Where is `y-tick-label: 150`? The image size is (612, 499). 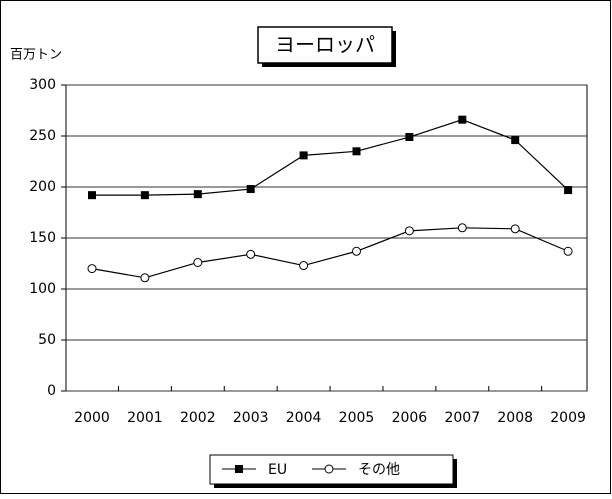 y-tick-label: 150 is located at coordinates (42, 238).